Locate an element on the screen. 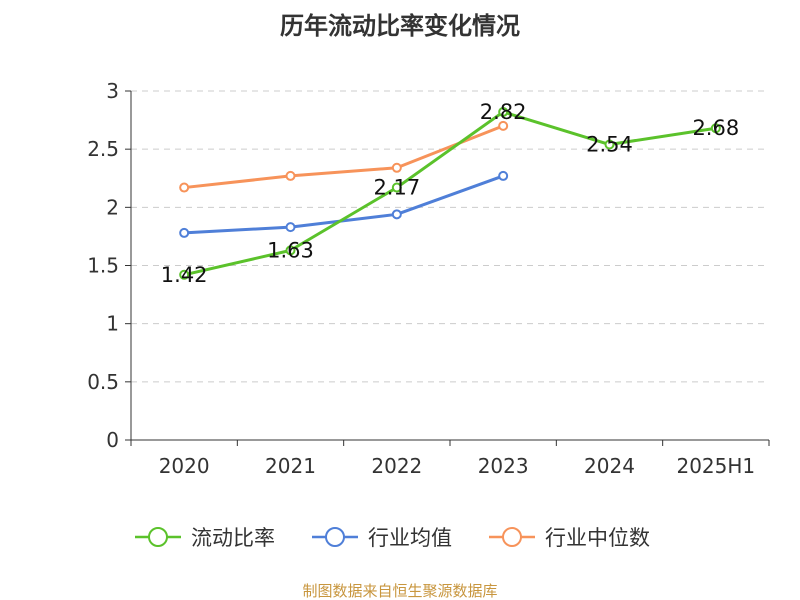  source-note: 制图数据来自恒生聚源数据库 is located at coordinates (399, 591).